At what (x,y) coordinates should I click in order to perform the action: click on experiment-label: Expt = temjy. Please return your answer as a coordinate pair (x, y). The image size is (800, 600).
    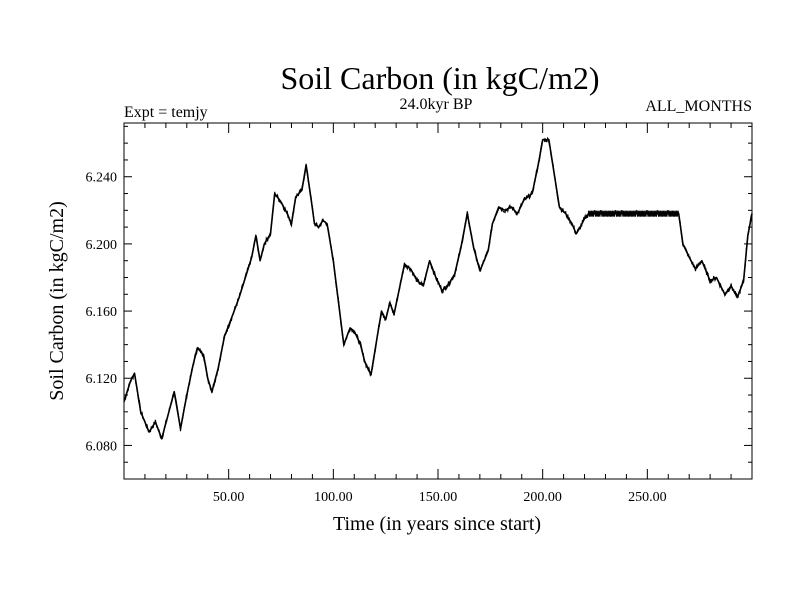
    Looking at the image, I should click on (166, 112).